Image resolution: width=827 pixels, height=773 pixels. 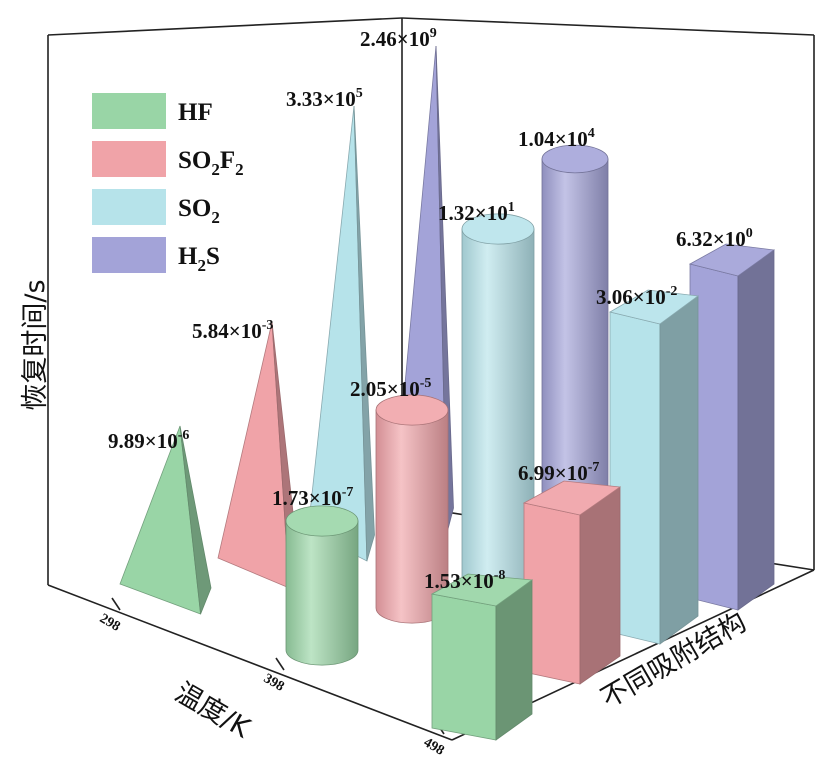 I want to click on y-axis-title: 恢复时间/s, so click(x=35, y=344).